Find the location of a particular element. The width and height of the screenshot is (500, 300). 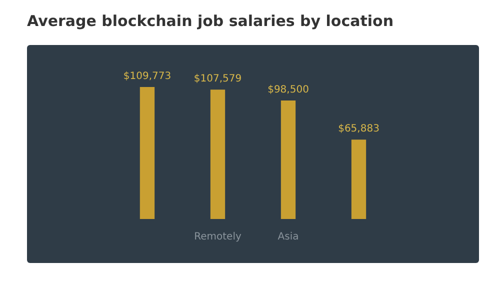

chart-title: Average blockchain job salaries by location is located at coordinates (210, 21).